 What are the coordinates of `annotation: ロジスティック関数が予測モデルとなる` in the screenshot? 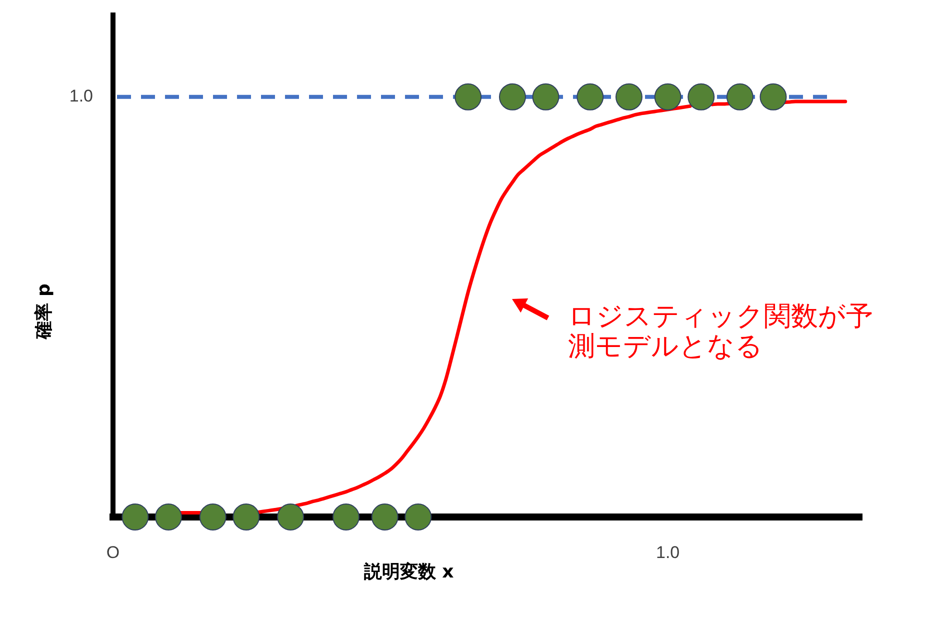 It's located at (721, 331).